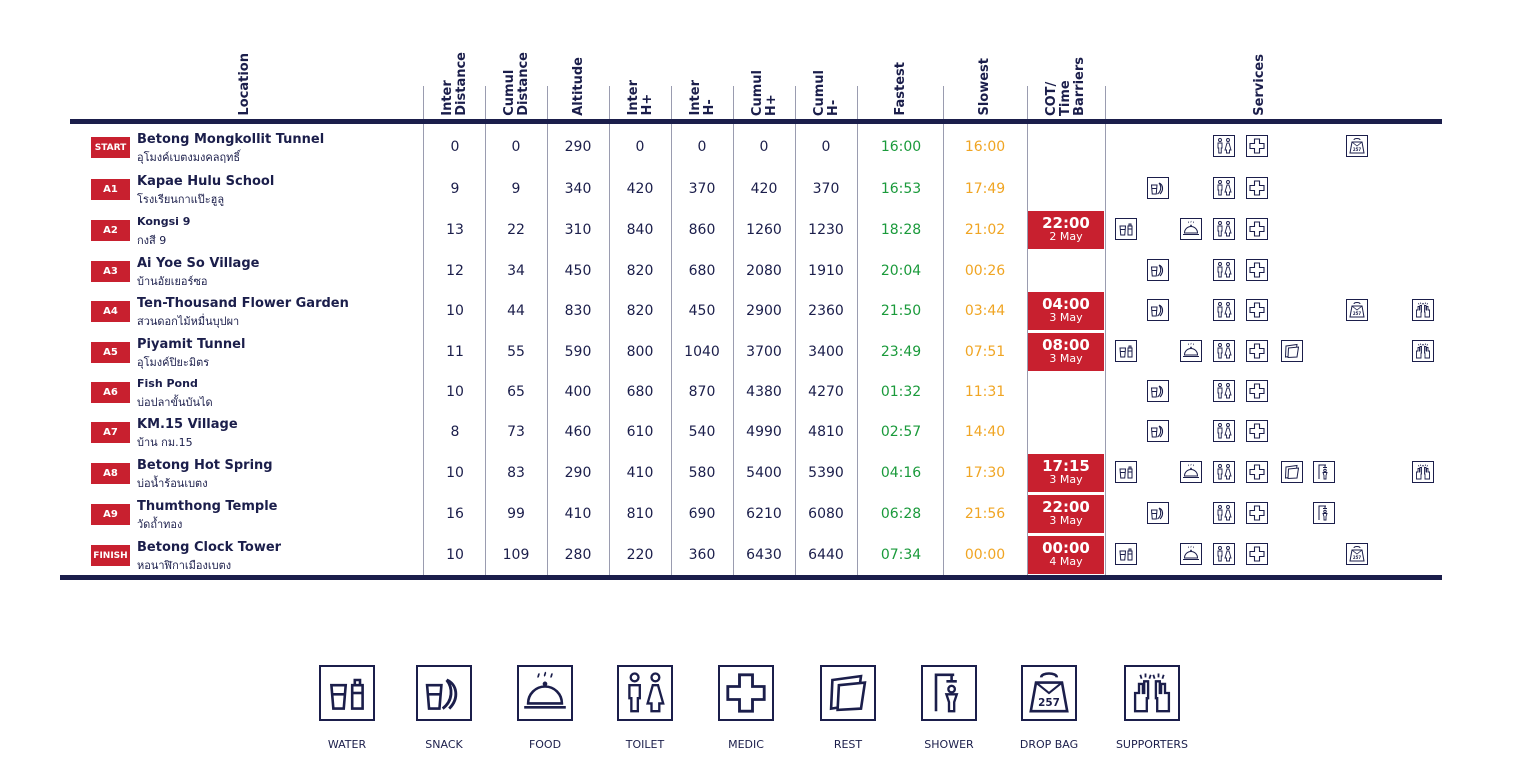 The image size is (1526, 784). Describe the element at coordinates (826, 271) in the screenshot. I see `cell-cumul-hminus: 1910` at that location.